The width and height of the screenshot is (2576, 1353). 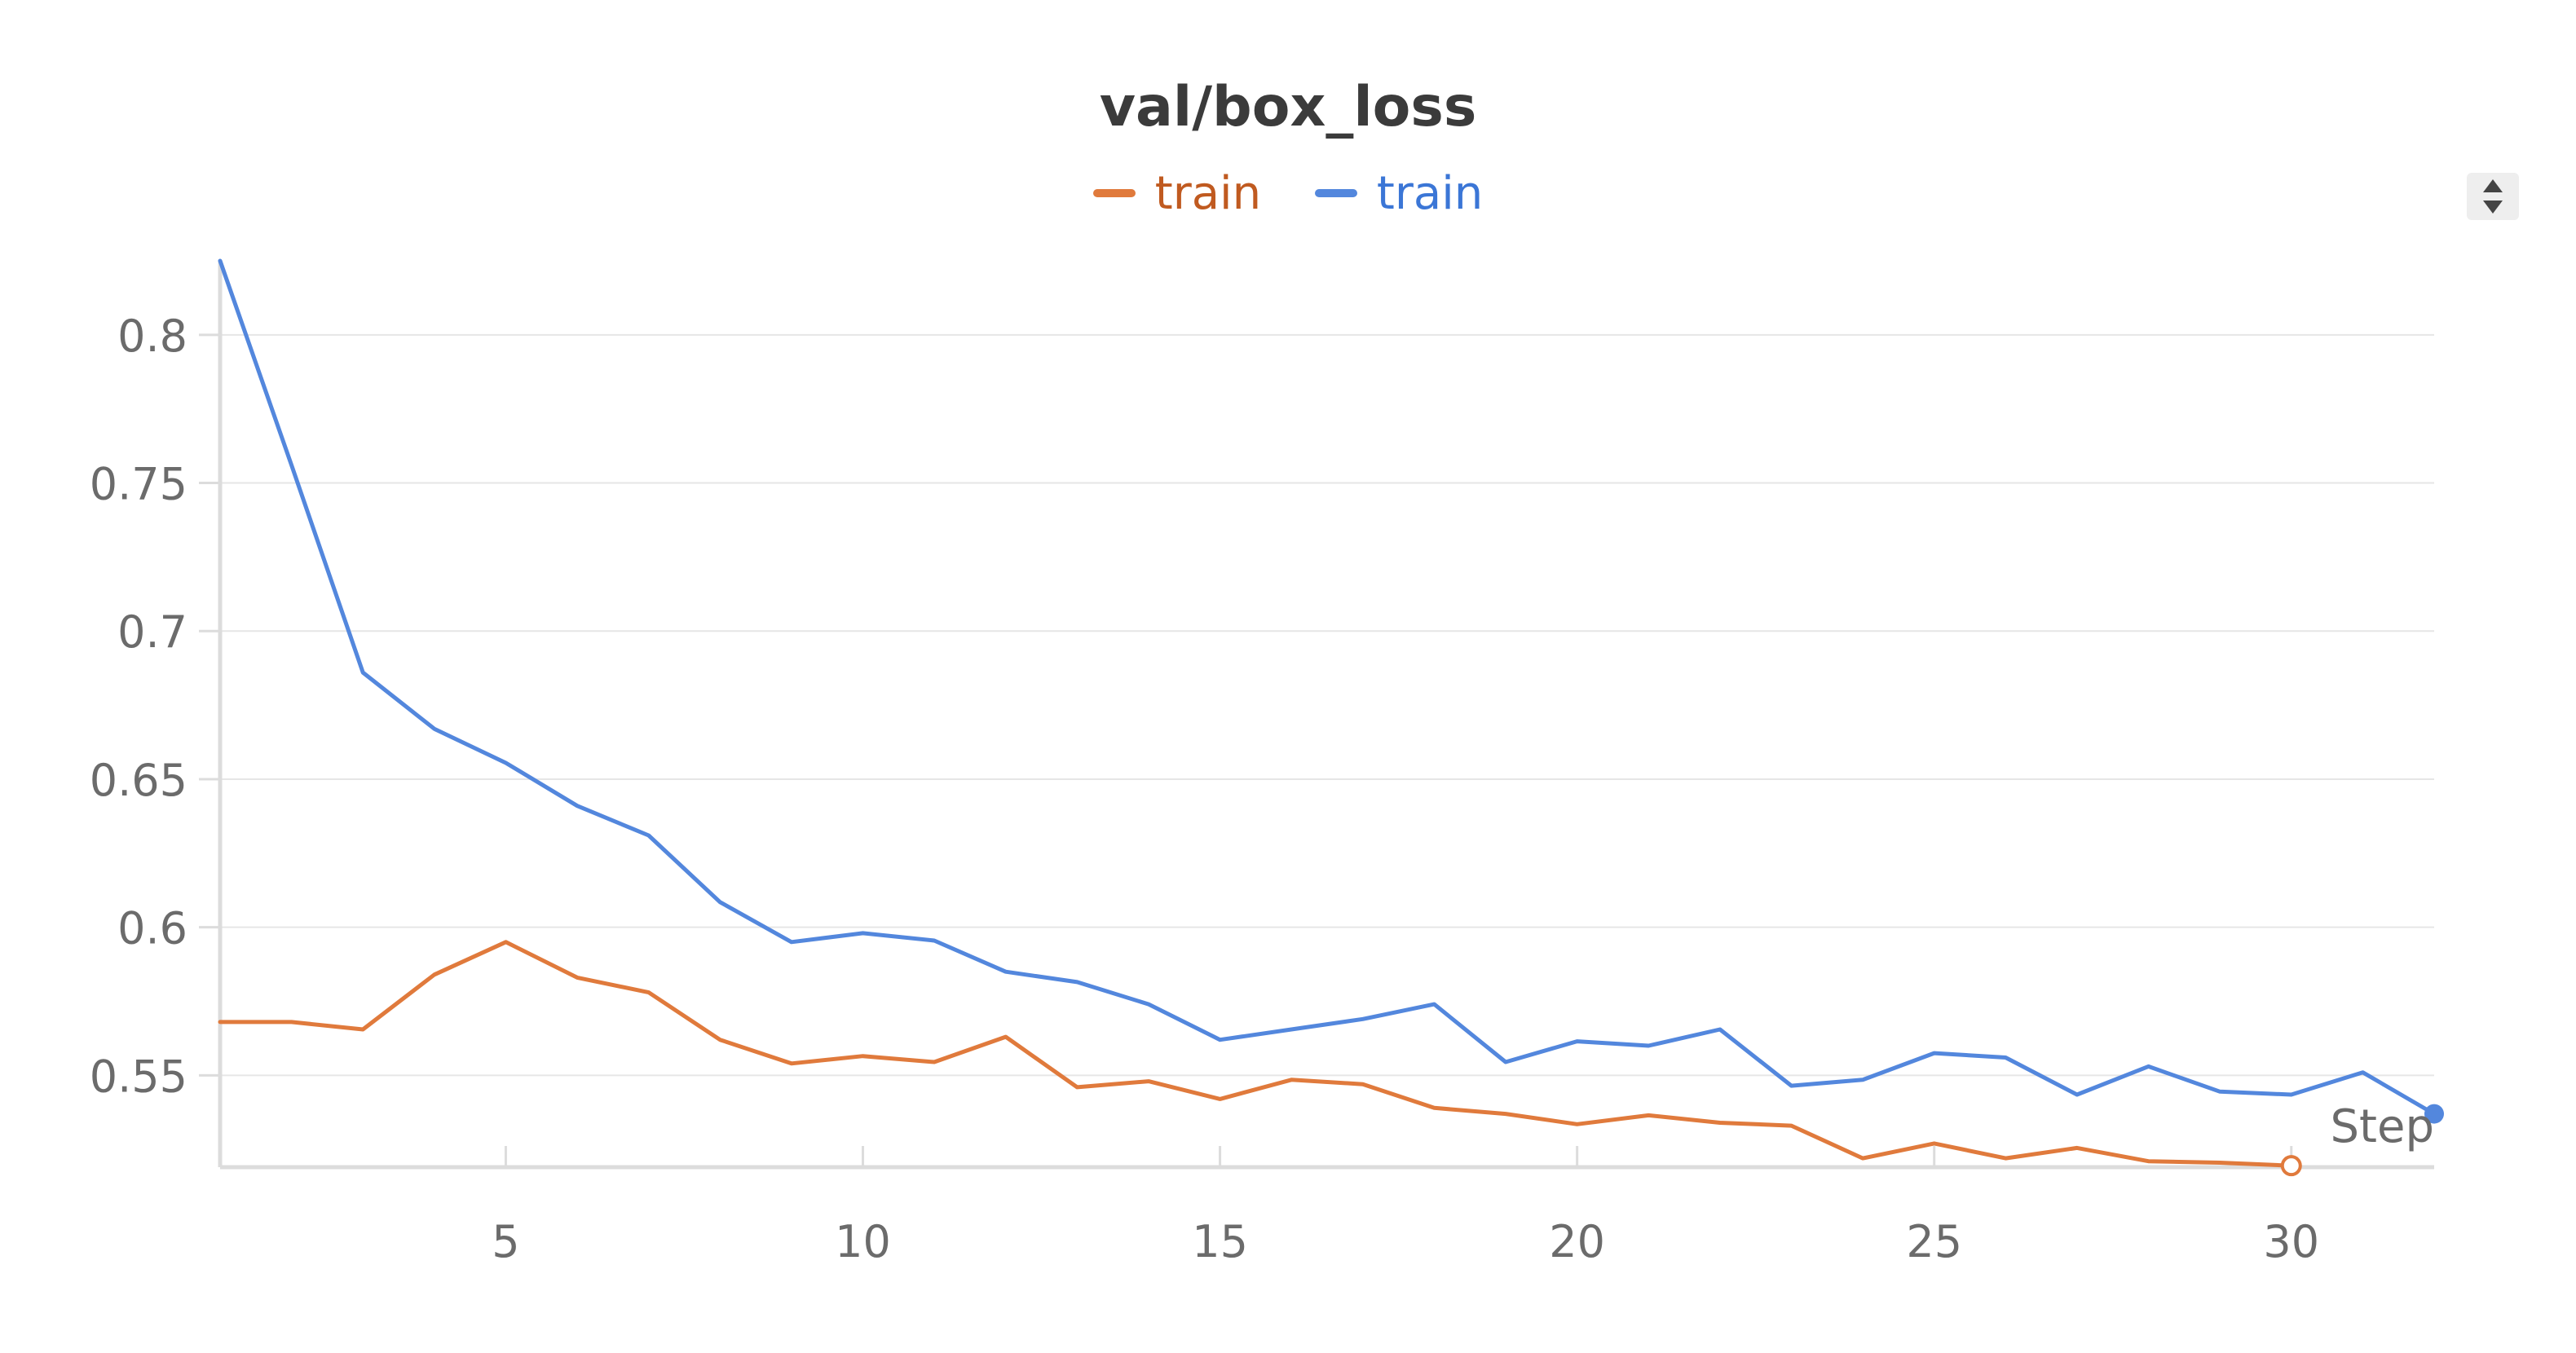 I want to click on legend-swatch-orange, so click(x=1114, y=192).